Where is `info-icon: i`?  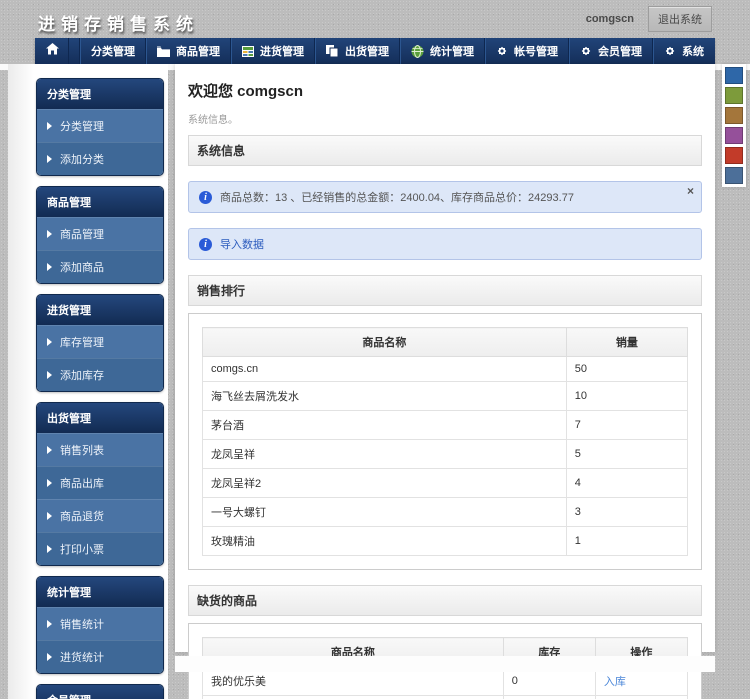 info-icon: i is located at coordinates (205, 197).